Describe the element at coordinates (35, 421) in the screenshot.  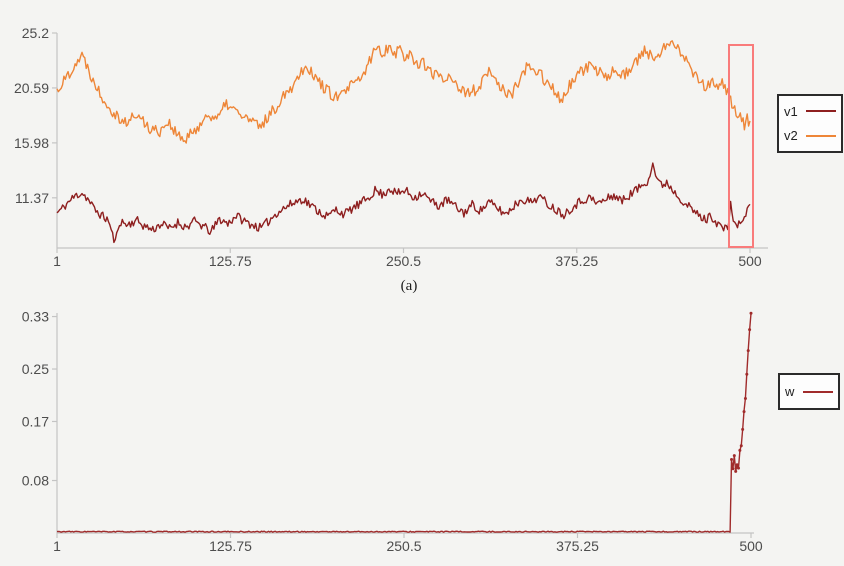
I see `y-tick-label: 0.17` at that location.